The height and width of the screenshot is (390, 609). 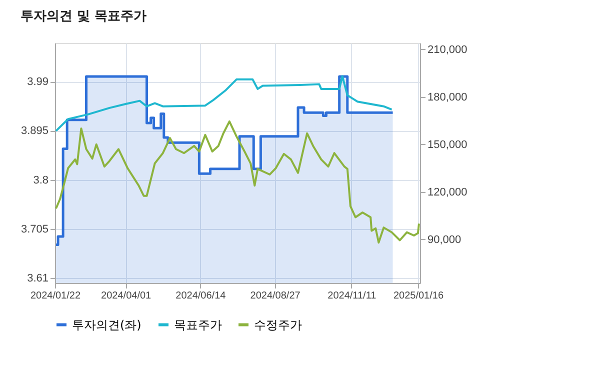 I want to click on x-tick-label: 2025/01/16, so click(x=418, y=296).